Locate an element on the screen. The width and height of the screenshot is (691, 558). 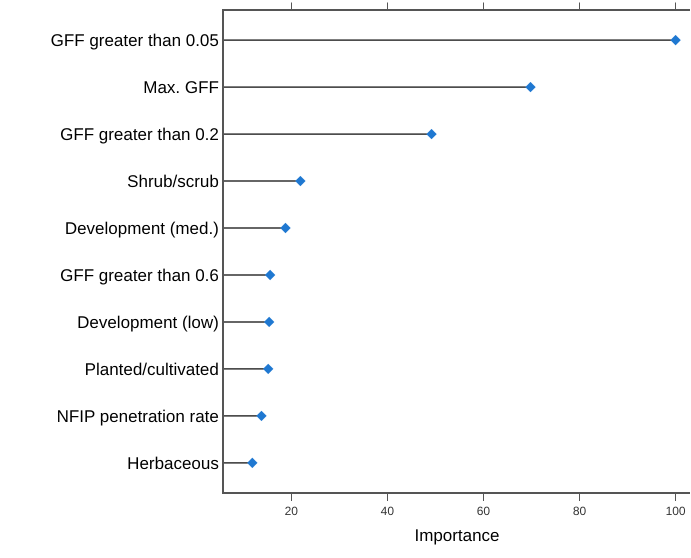
y-tick-label: Max. GFF is located at coordinates (181, 88).